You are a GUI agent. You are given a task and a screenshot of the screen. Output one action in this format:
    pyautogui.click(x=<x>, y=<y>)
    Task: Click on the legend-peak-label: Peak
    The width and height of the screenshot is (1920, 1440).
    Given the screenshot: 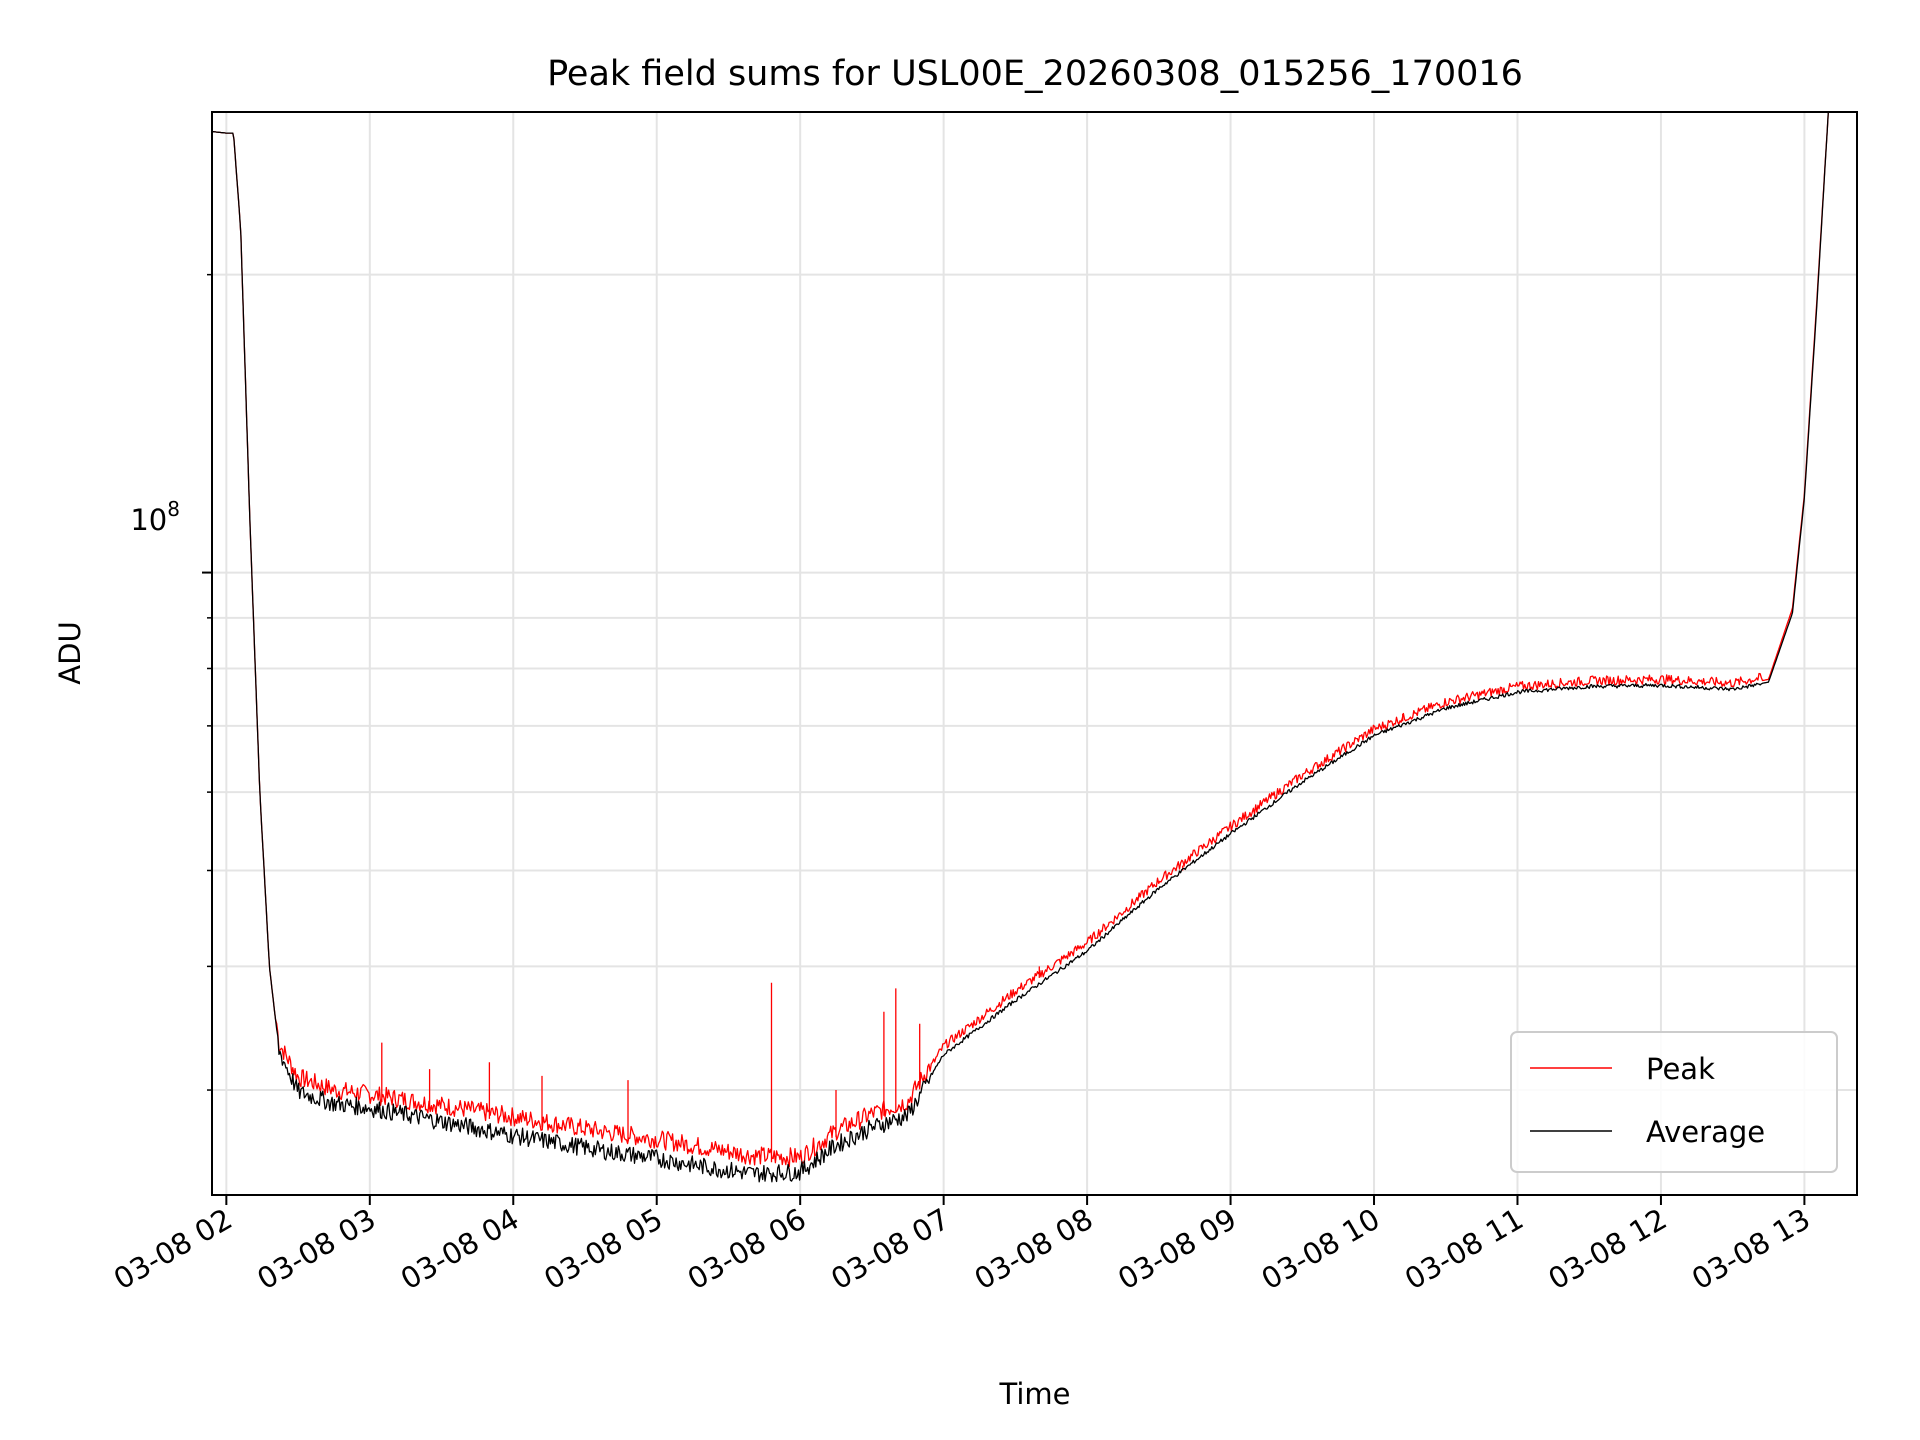 What is the action you would take?
    pyautogui.click(x=1680, y=1069)
    